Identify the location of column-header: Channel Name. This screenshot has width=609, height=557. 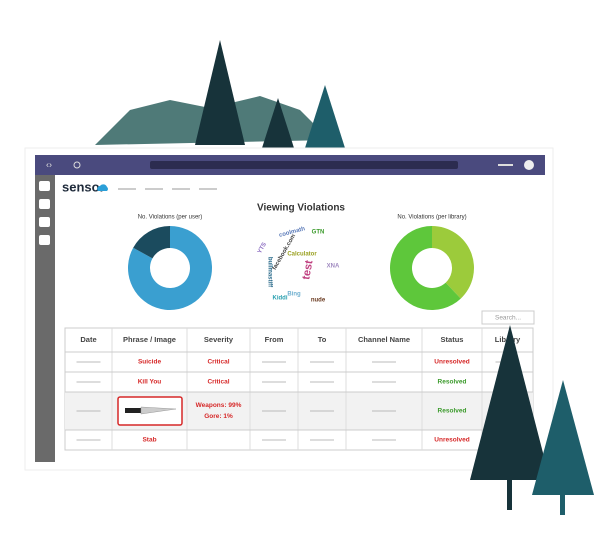
(384, 339).